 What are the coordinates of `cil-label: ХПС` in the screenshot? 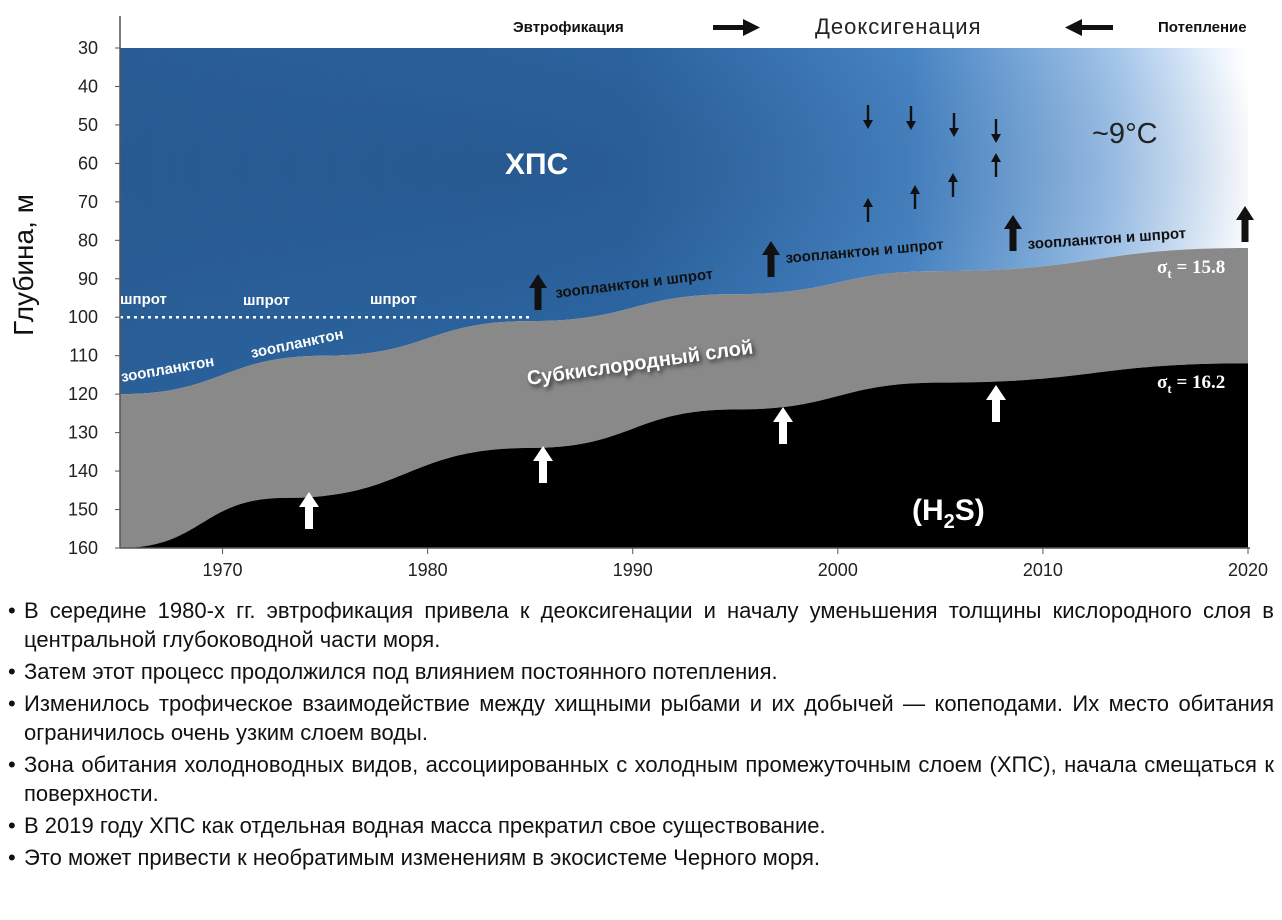 It's located at (536, 164).